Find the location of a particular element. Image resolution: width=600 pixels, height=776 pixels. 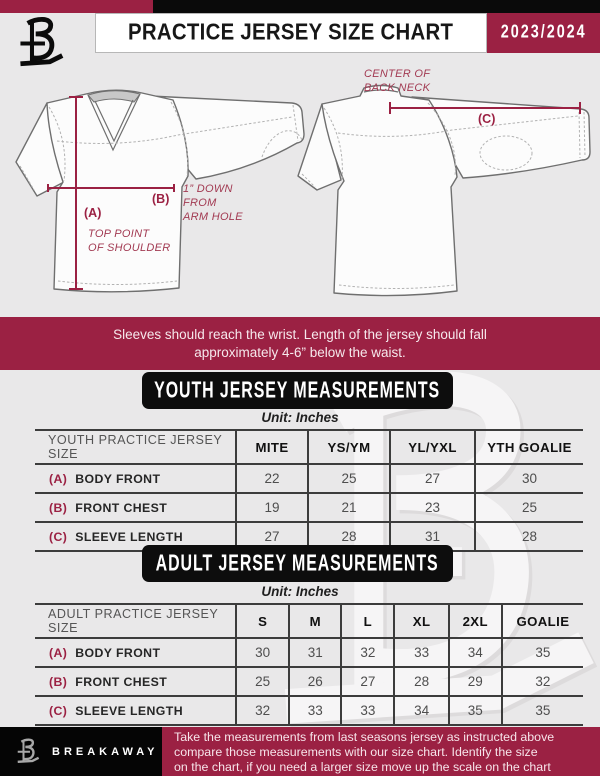

adult-section-banner: ADULT JERSEY MEASUREMENTS is located at coordinates (297, 563).